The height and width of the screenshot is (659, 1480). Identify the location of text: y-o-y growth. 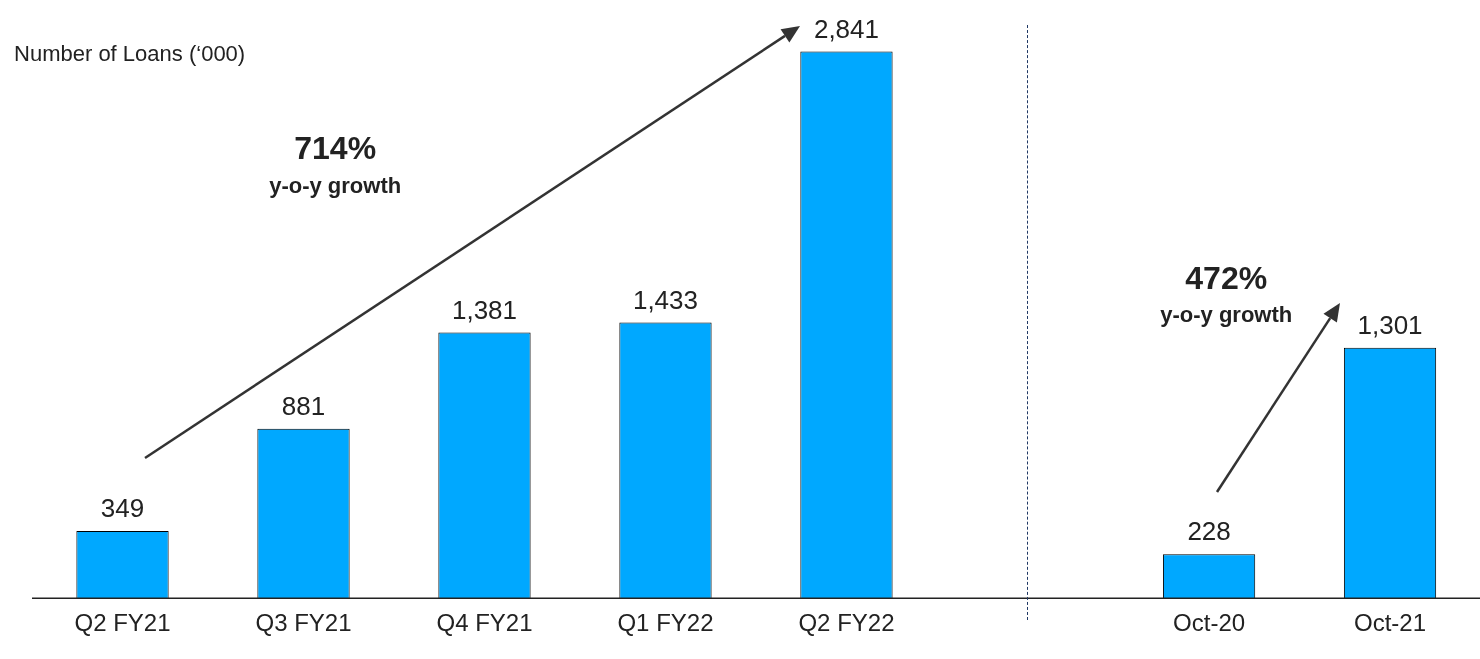
(1225, 315).